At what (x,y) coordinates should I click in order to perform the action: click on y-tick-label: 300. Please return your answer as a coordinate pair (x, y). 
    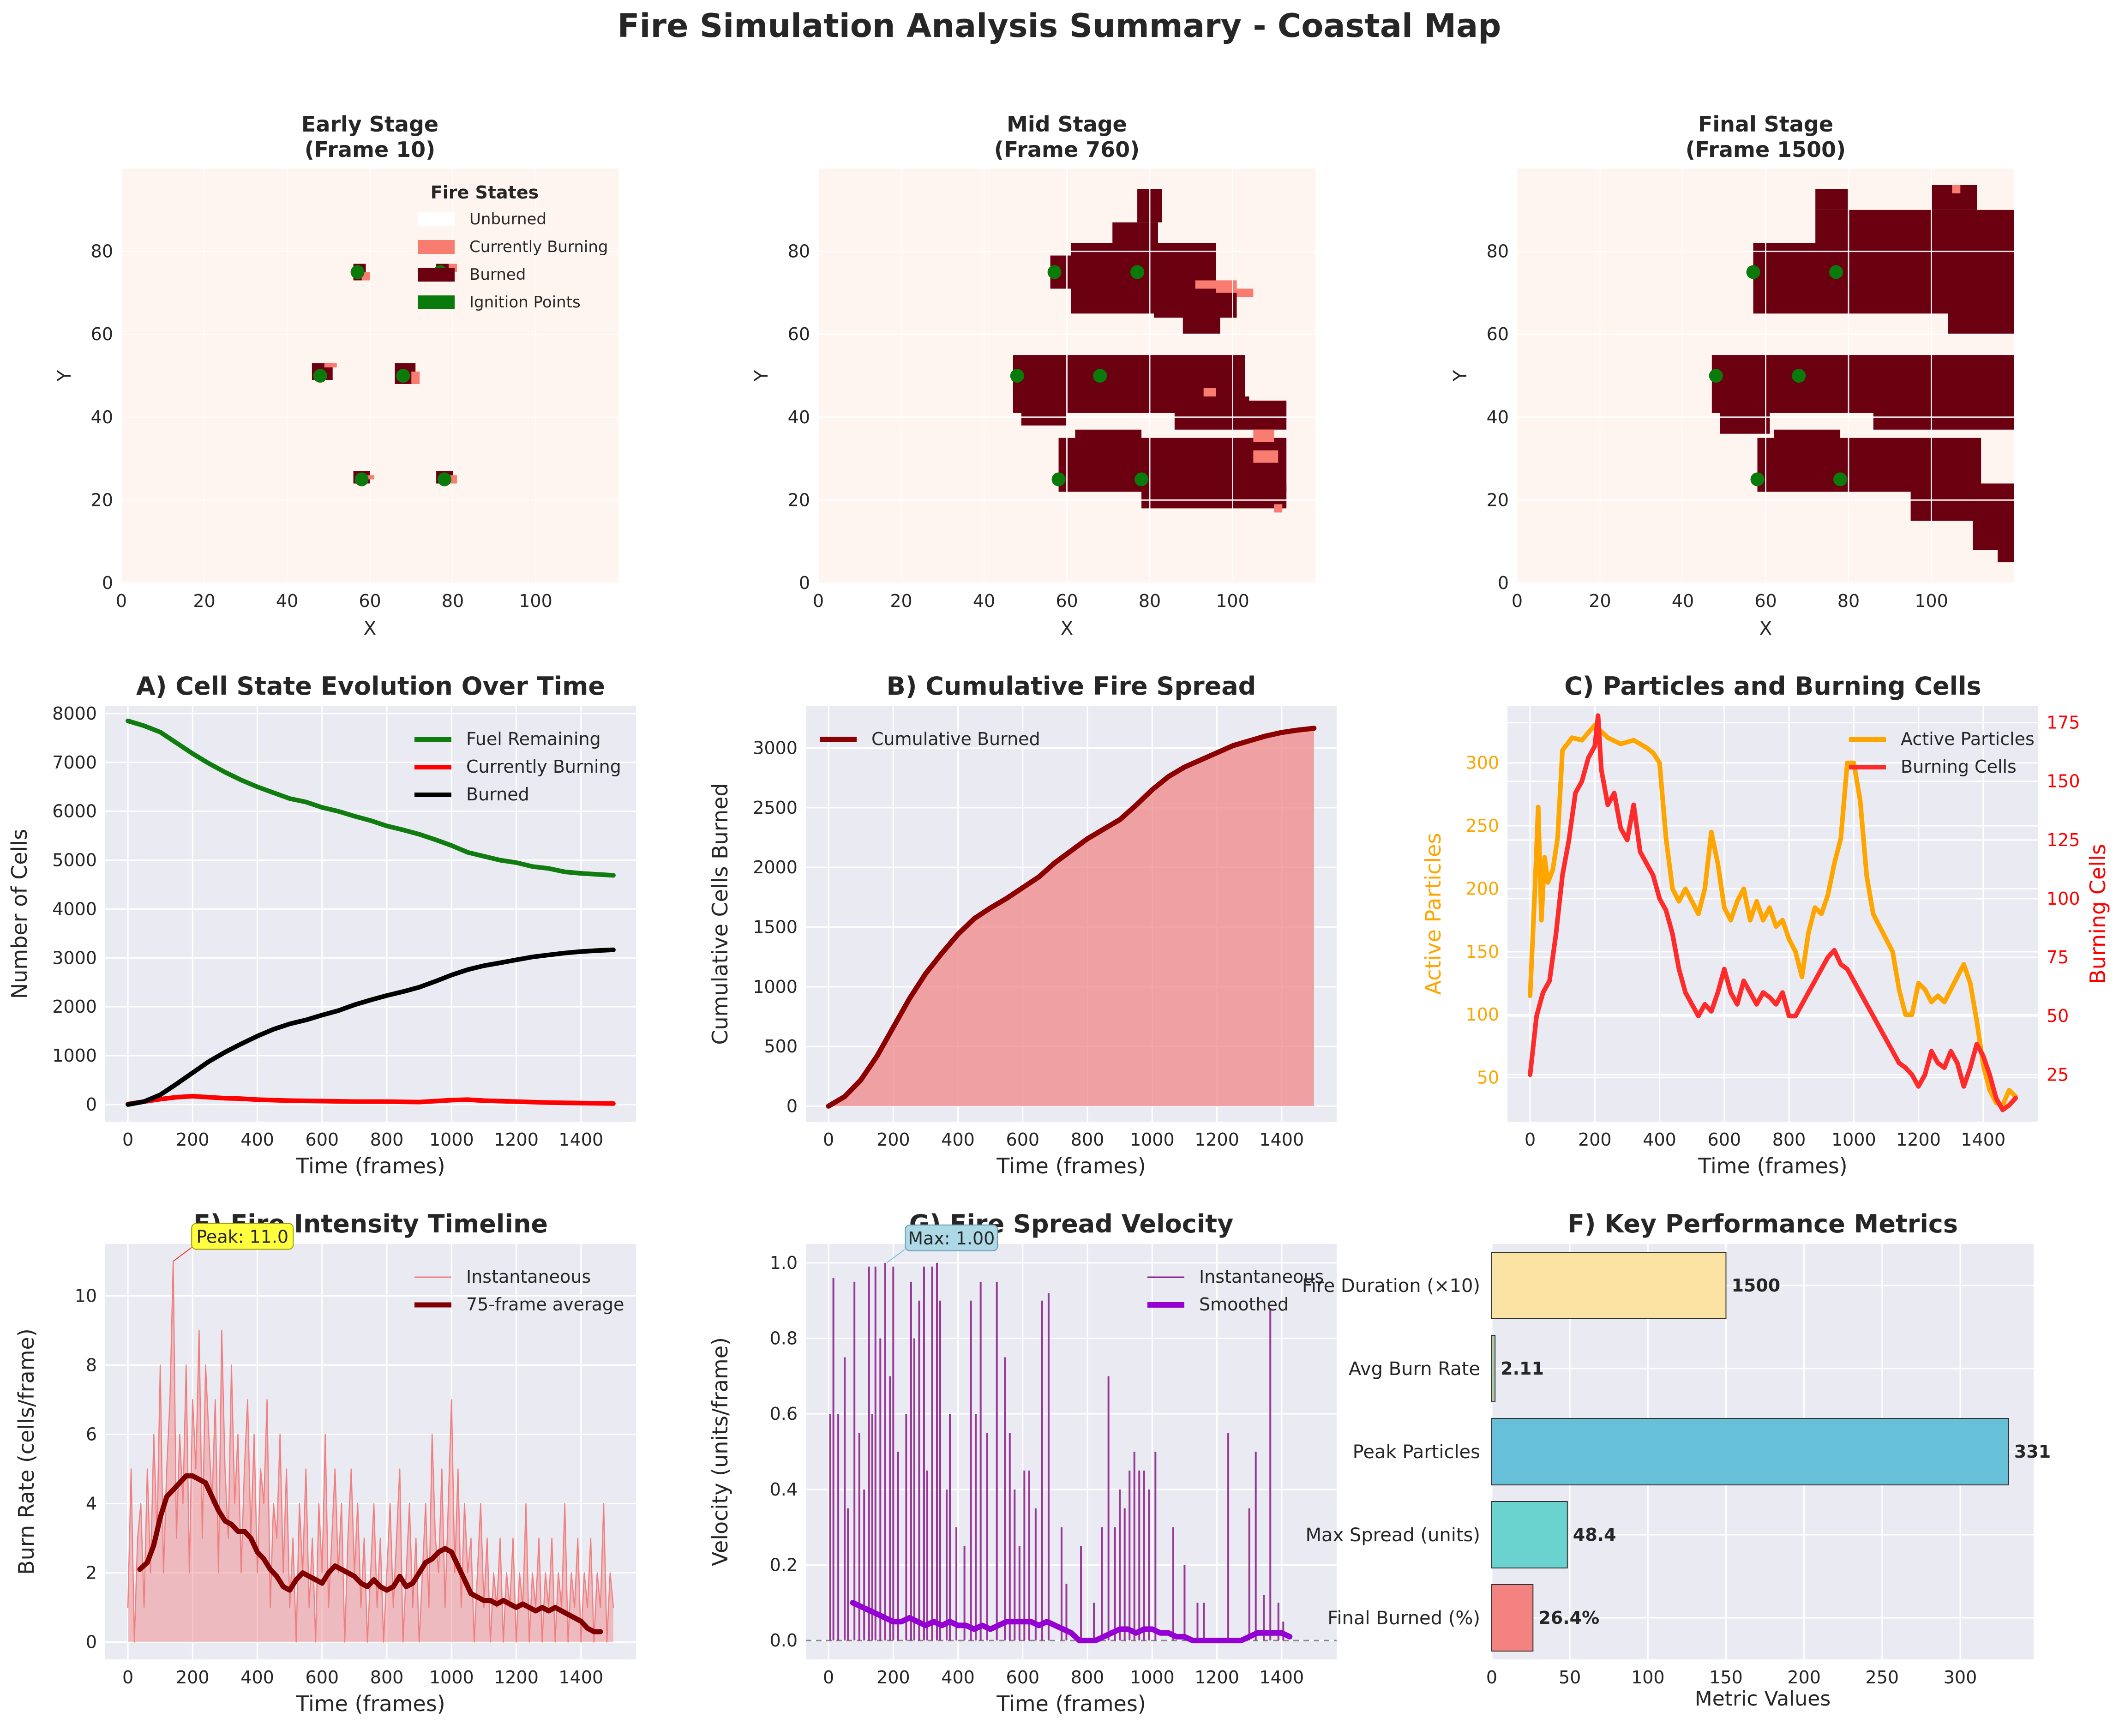
    Looking at the image, I should click on (1482, 763).